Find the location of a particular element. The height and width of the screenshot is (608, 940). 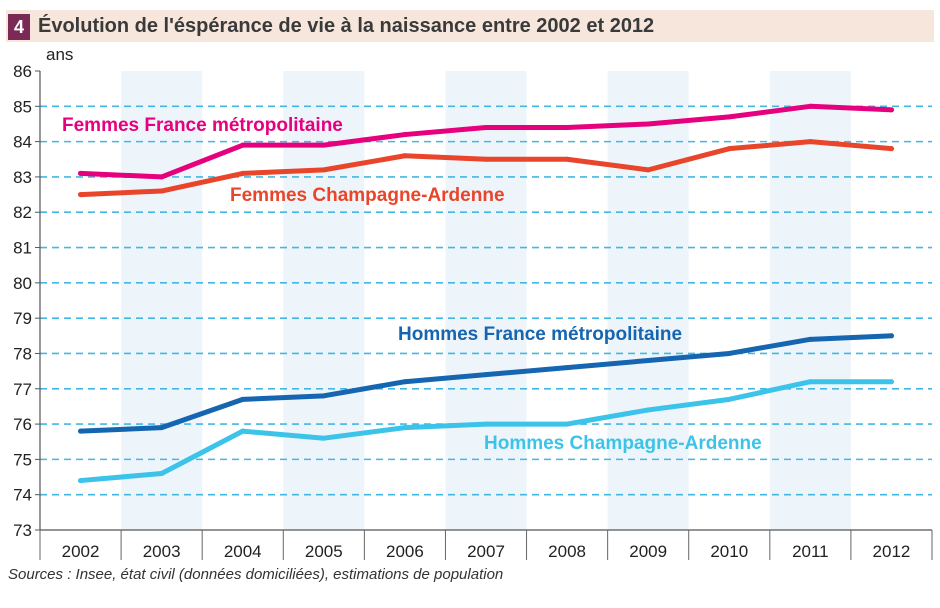

series-label: Hommes France métropolitaine is located at coordinates (540, 334).